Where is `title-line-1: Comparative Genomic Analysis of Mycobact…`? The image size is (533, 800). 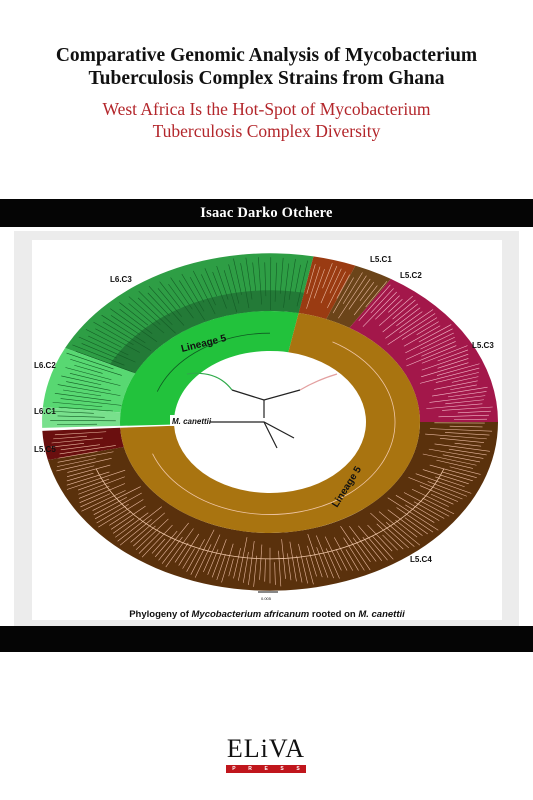 title-line-1: Comparative Genomic Analysis of Mycobact… is located at coordinates (266, 55).